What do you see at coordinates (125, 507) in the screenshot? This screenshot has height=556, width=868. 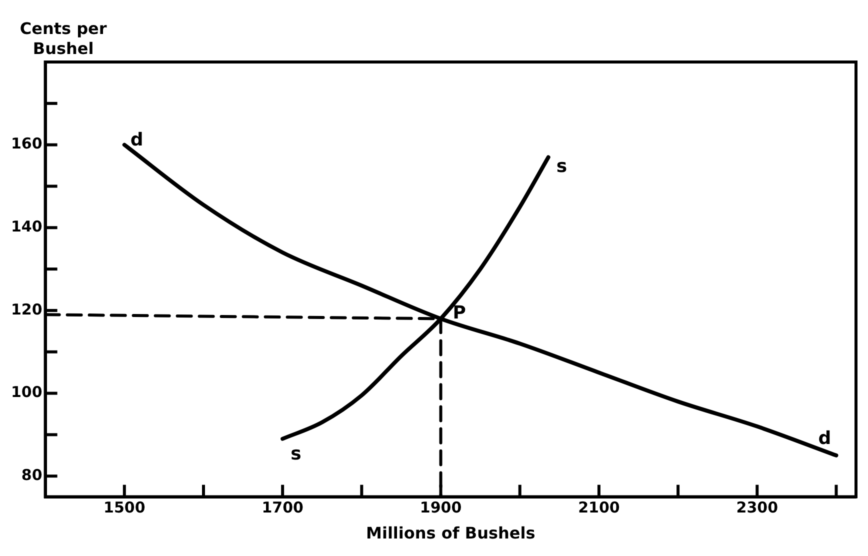 I see `x-tick-label: 1500` at bounding box center [125, 507].